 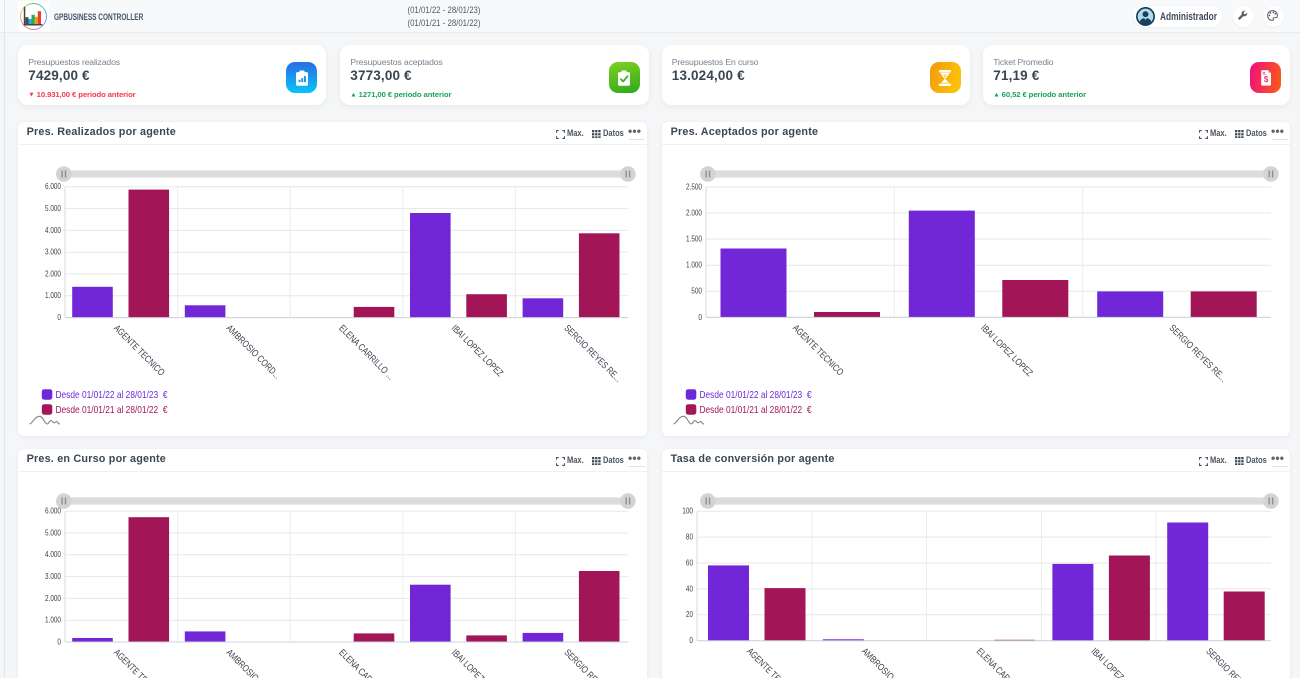 What do you see at coordinates (694, 186) in the screenshot?
I see `svg-text: 2.500` at bounding box center [694, 186].